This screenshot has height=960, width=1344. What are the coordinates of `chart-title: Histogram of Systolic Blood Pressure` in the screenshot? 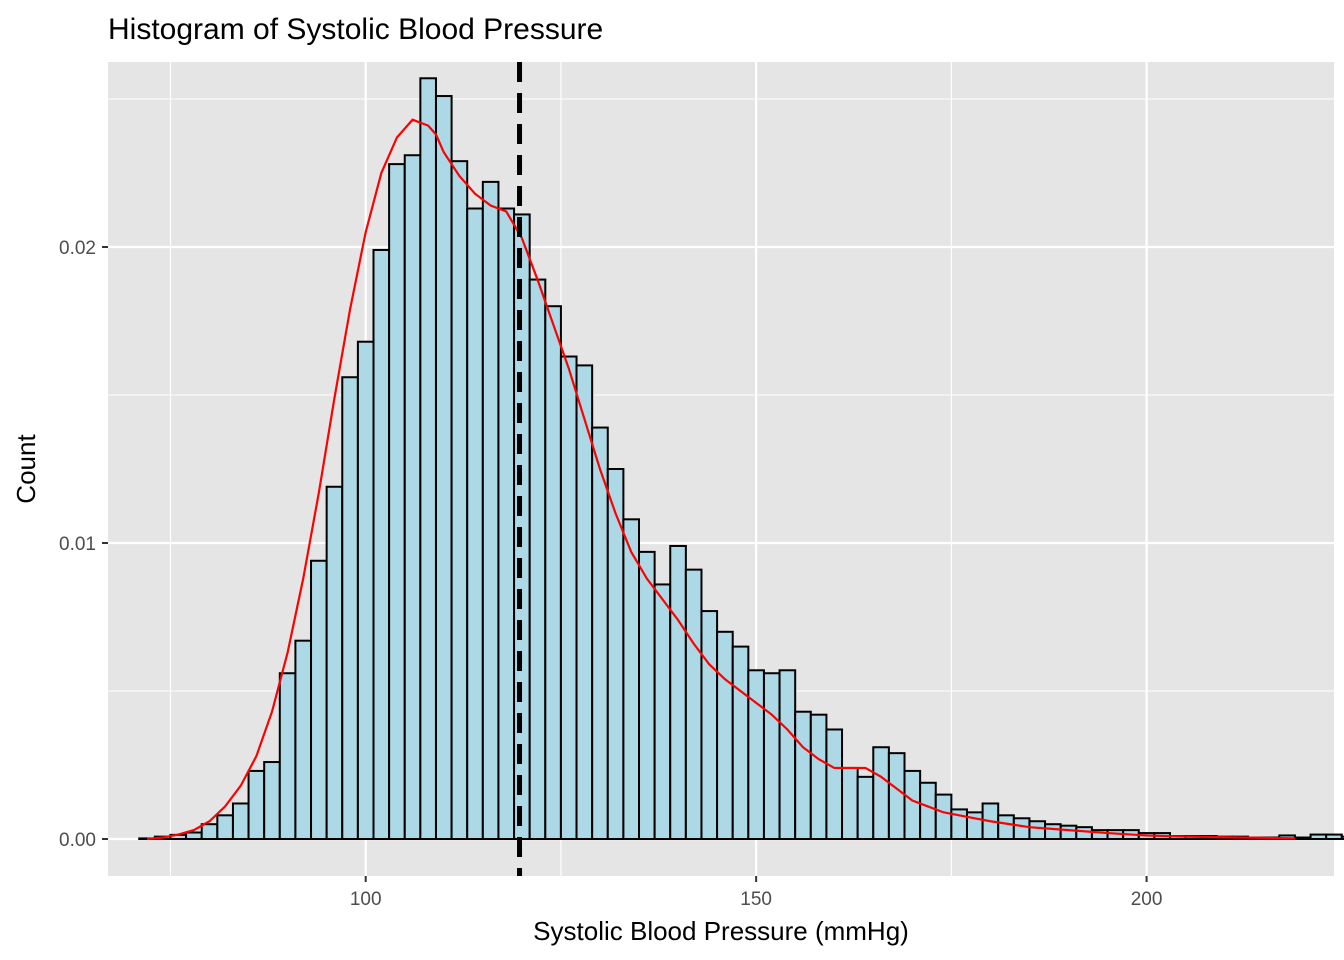 It's located at (355, 29).